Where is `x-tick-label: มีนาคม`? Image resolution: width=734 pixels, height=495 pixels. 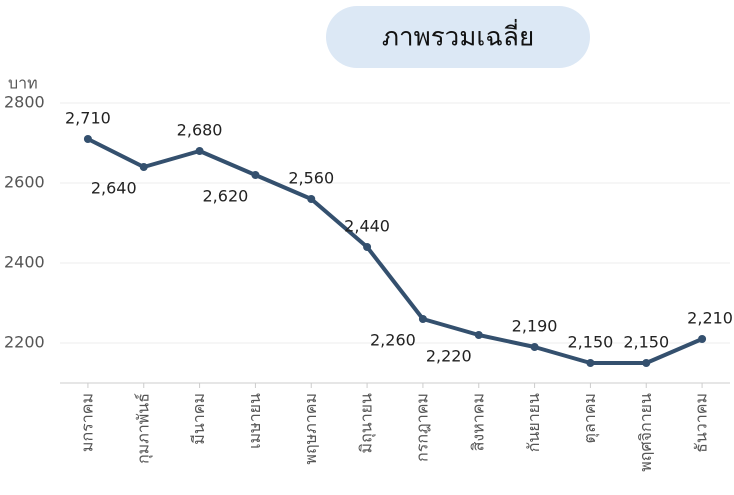 x-tick-label: มีนาคม is located at coordinates (198, 419).